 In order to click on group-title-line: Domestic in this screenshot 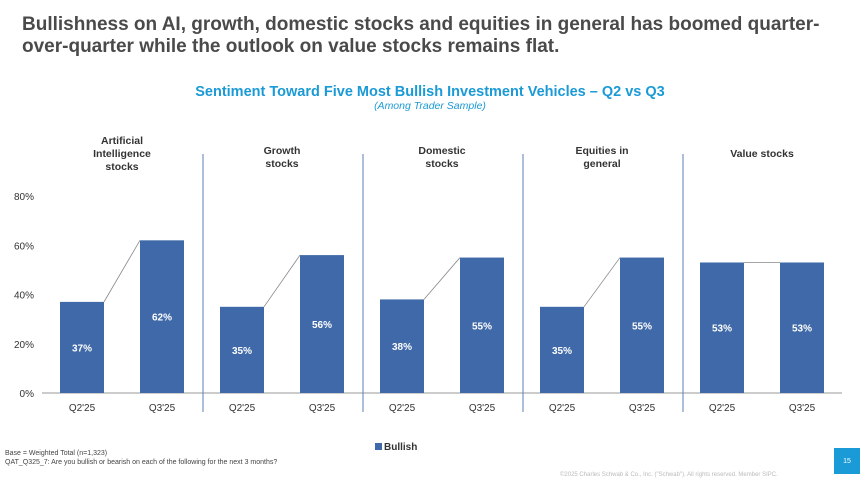, I will do `click(441, 151)`.